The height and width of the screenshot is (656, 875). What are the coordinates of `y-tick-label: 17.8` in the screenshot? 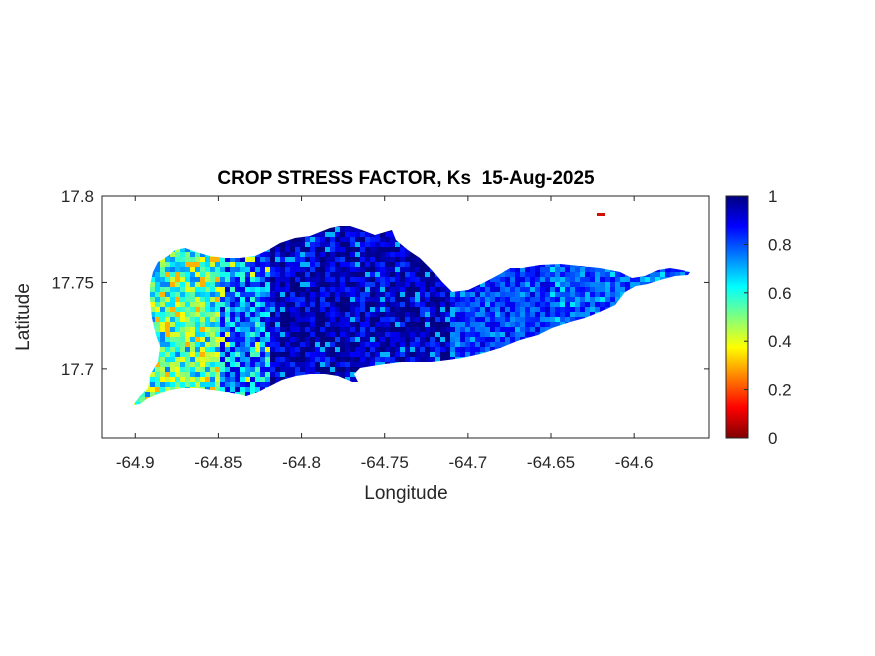 It's located at (77, 196).